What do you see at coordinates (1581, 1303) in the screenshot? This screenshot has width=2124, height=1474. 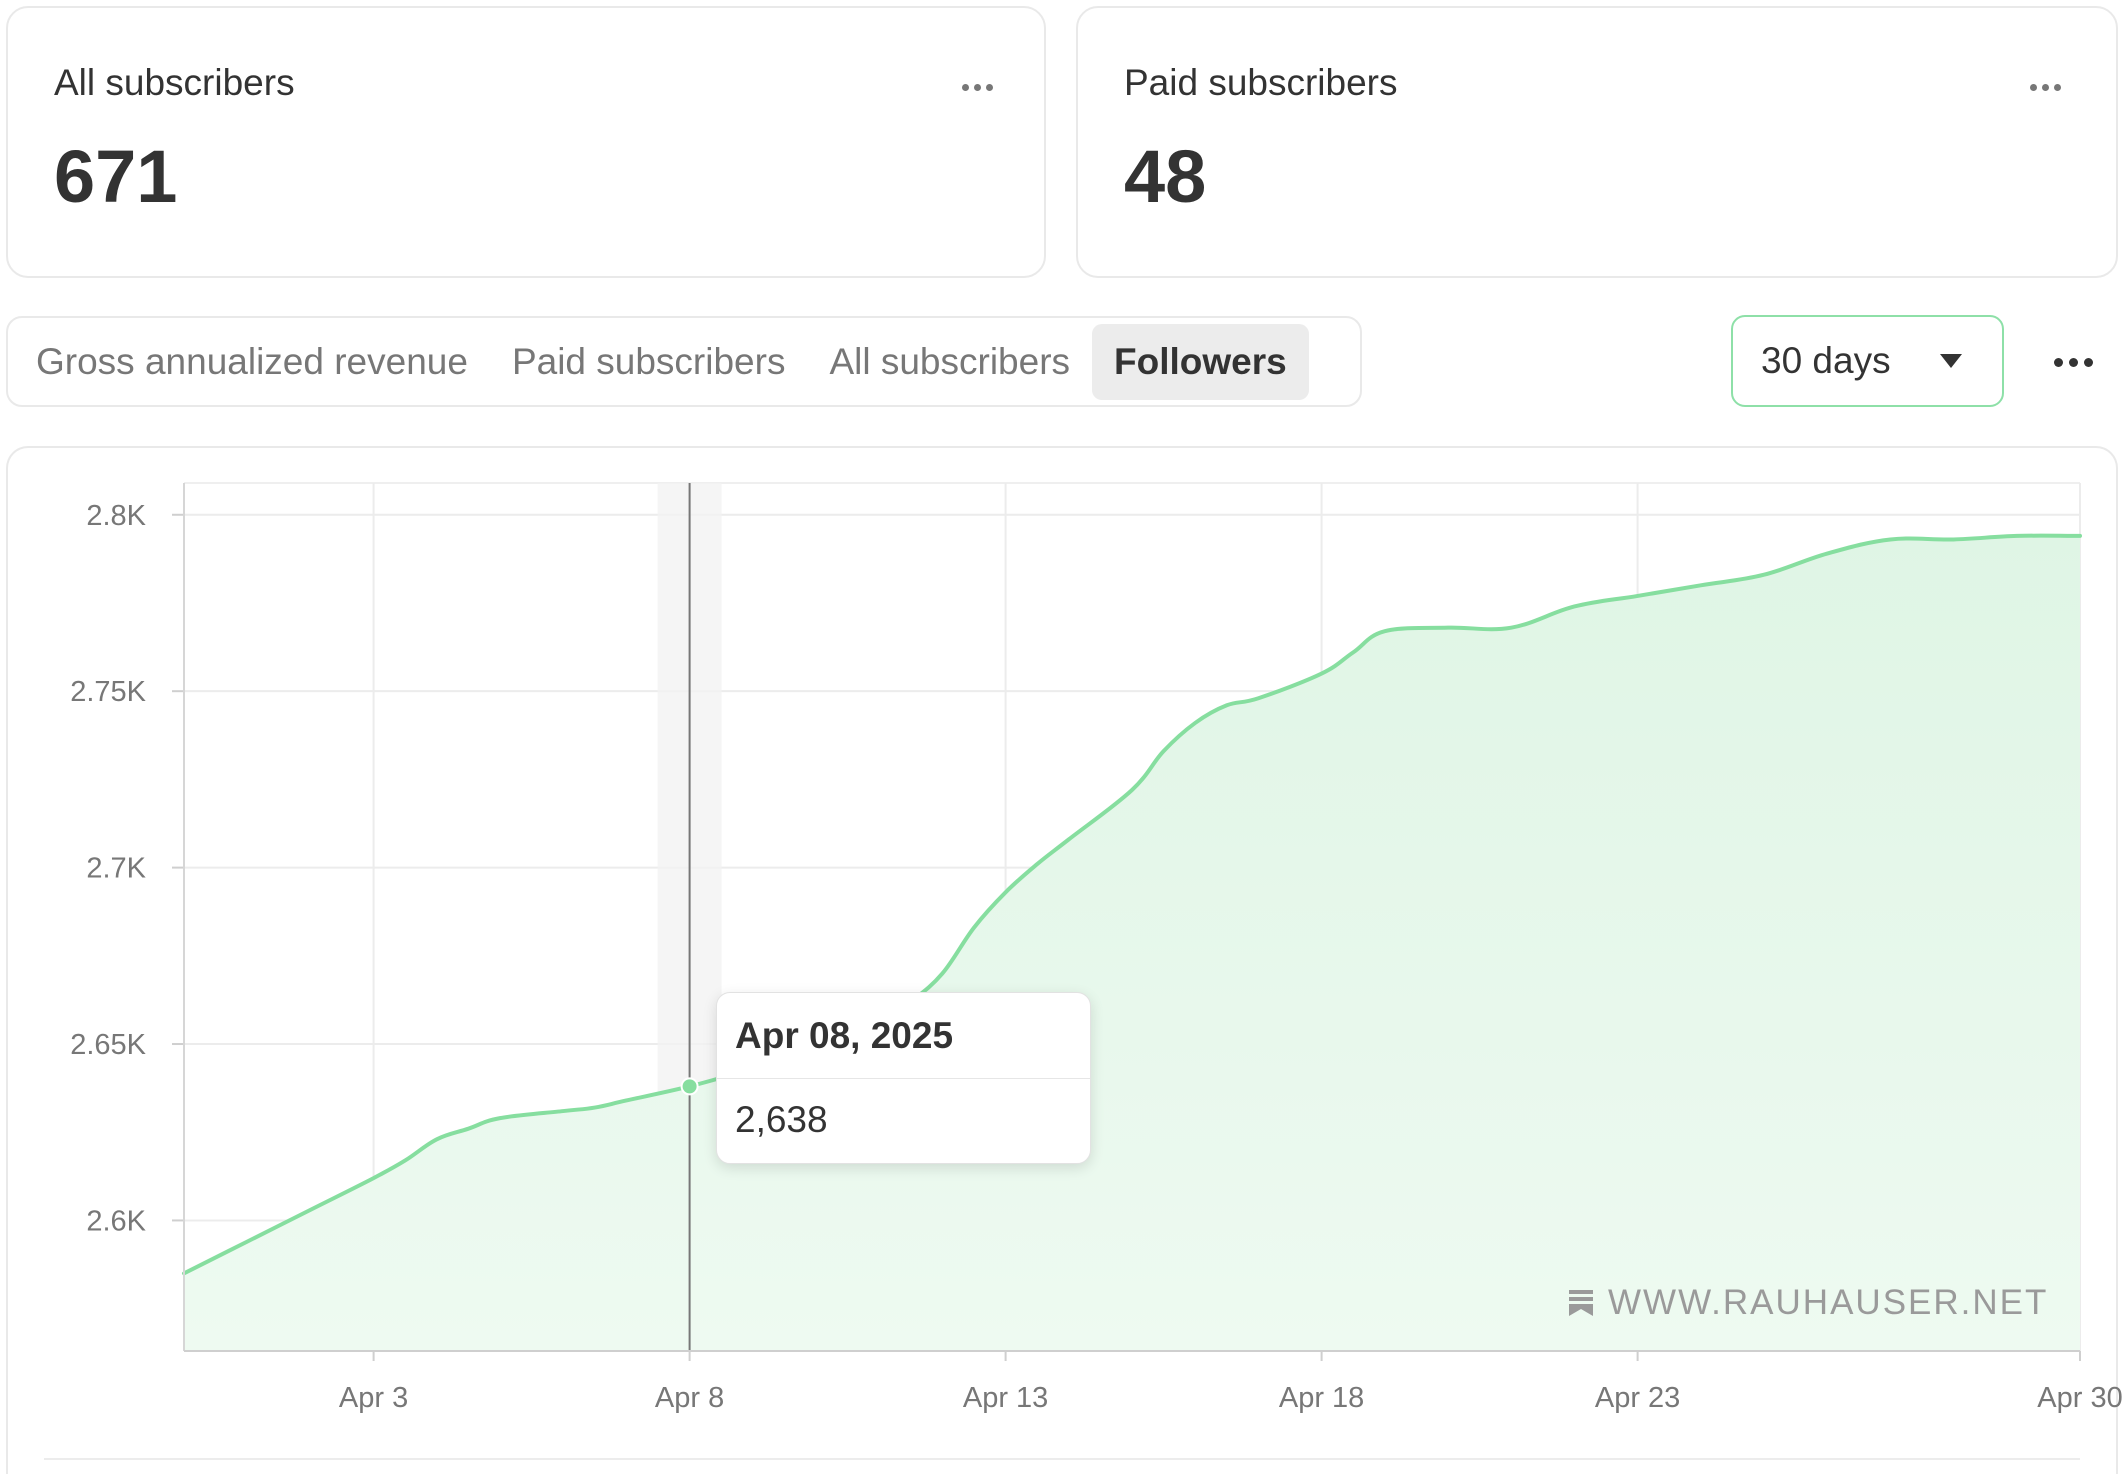 I see `bookmark-logo-icon` at bounding box center [1581, 1303].